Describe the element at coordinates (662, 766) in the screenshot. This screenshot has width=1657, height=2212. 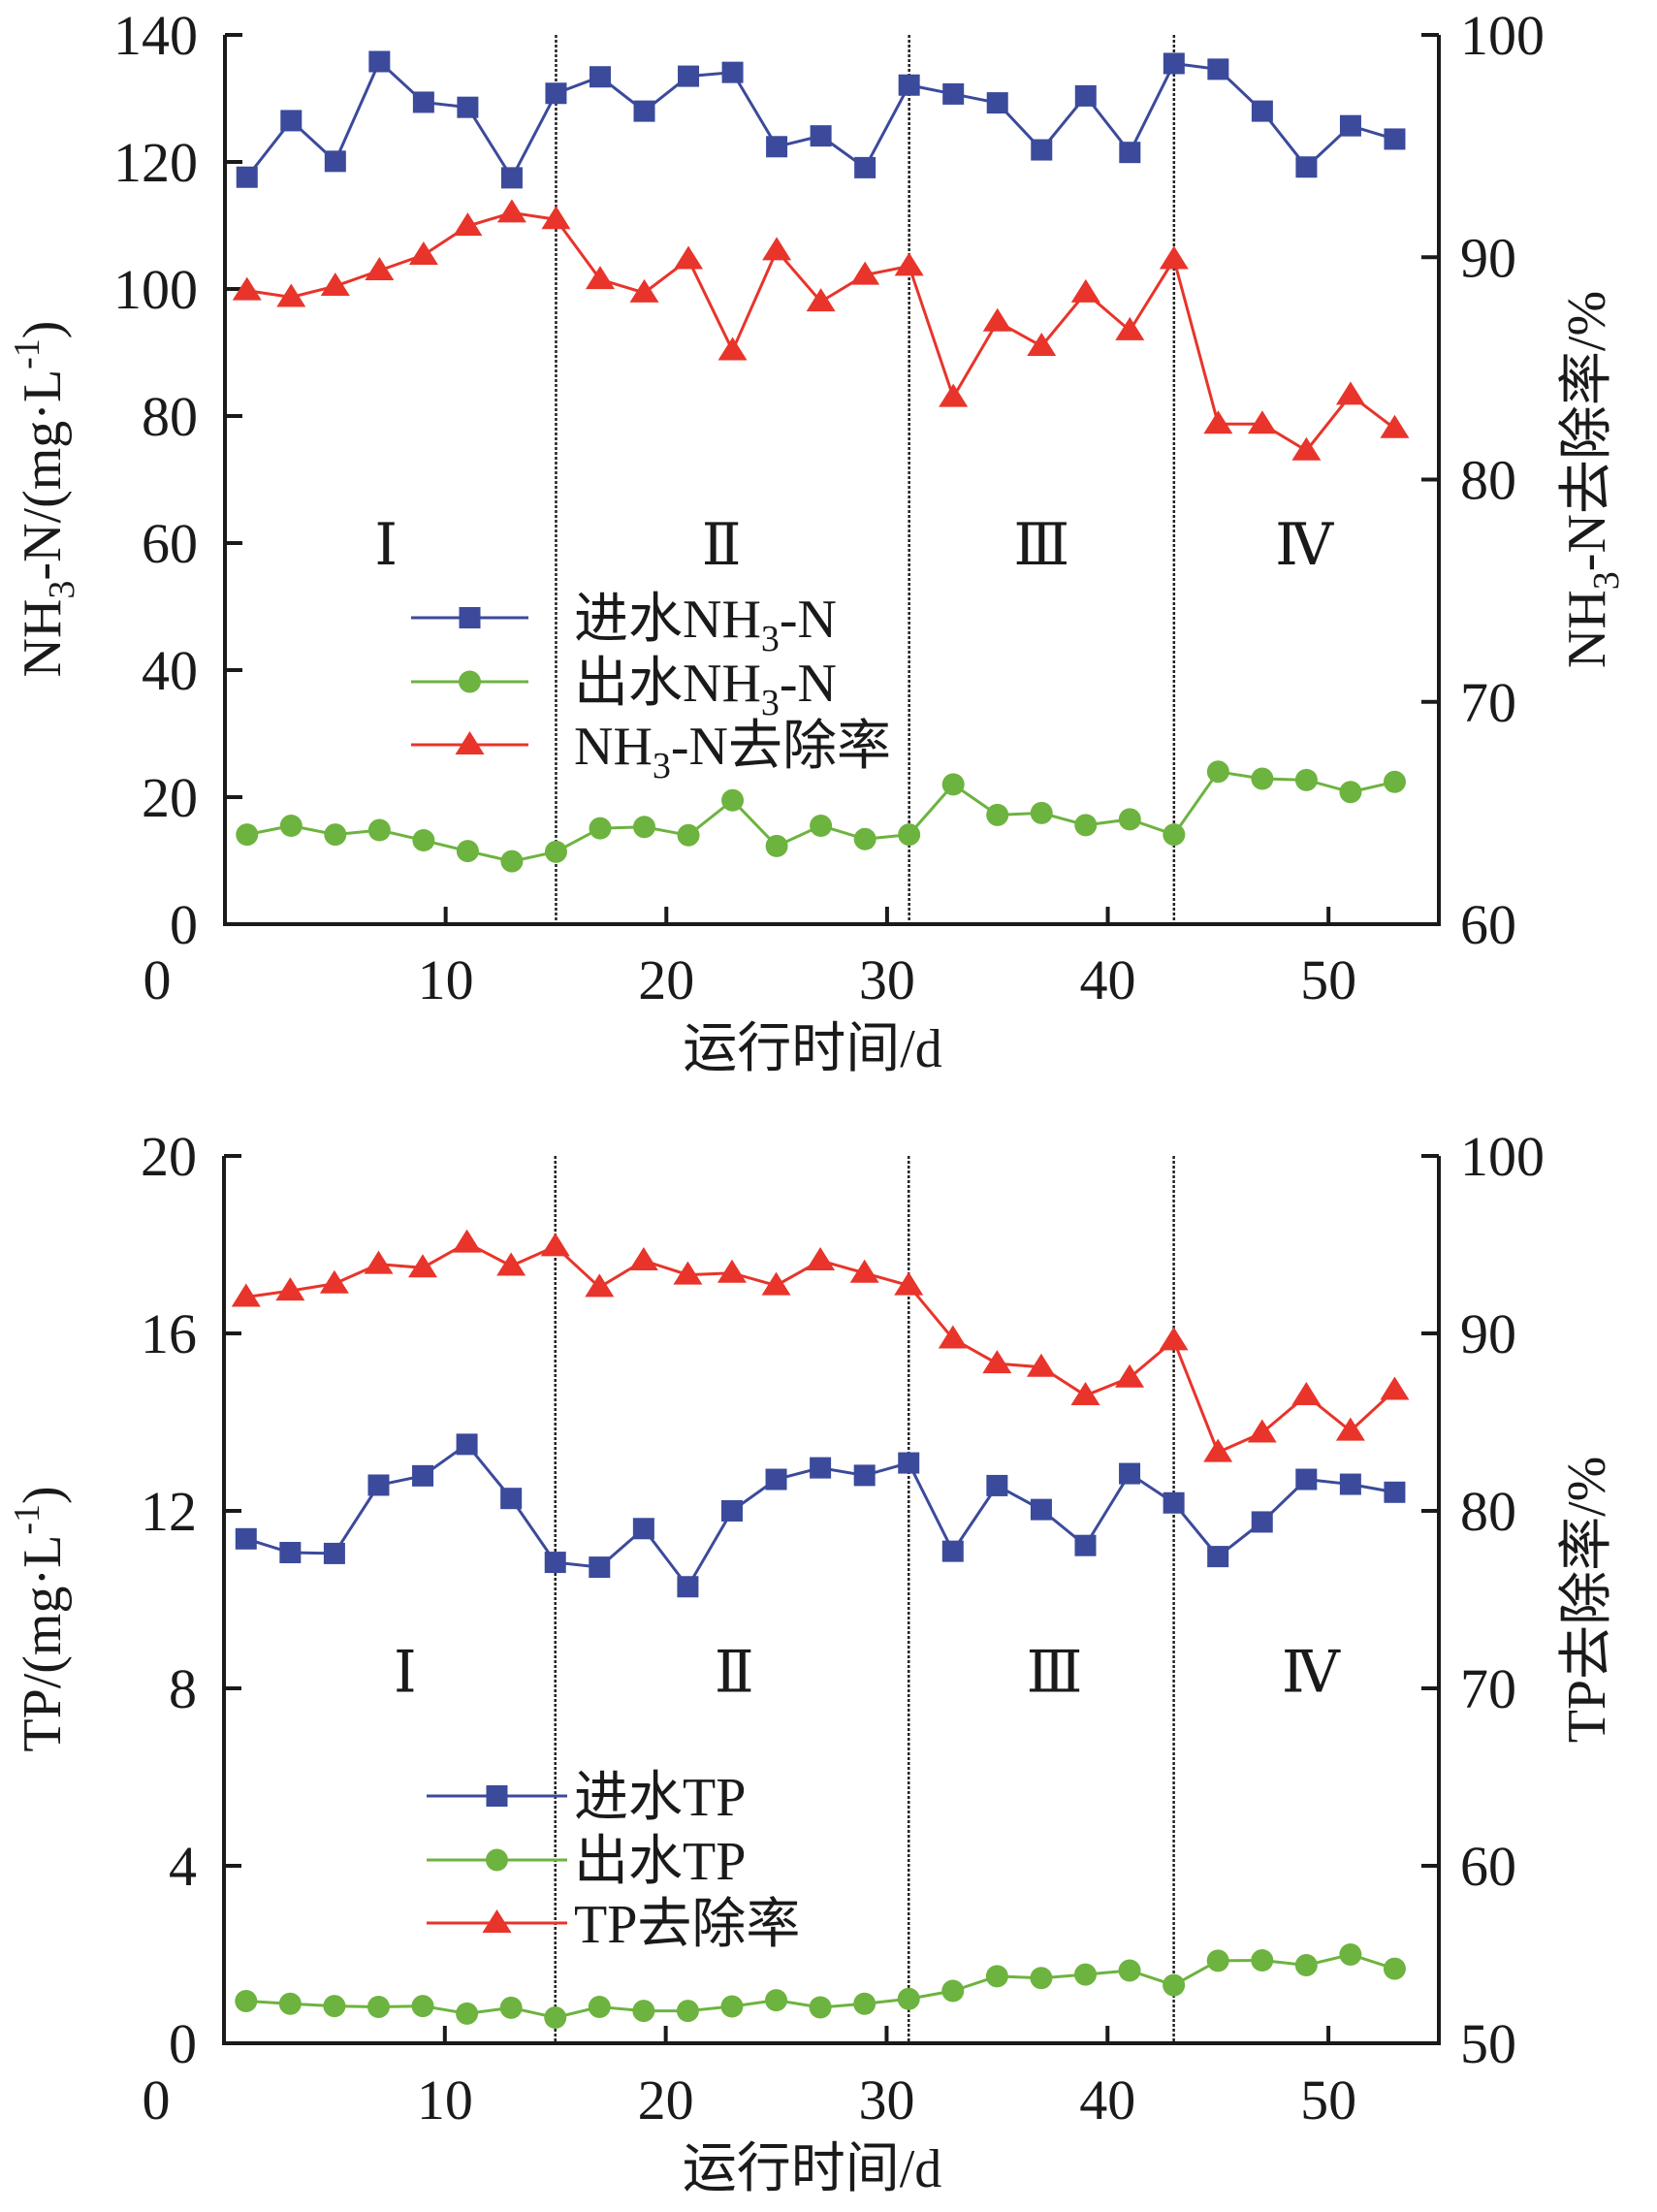
I see `legend-label-sub: 3` at that location.